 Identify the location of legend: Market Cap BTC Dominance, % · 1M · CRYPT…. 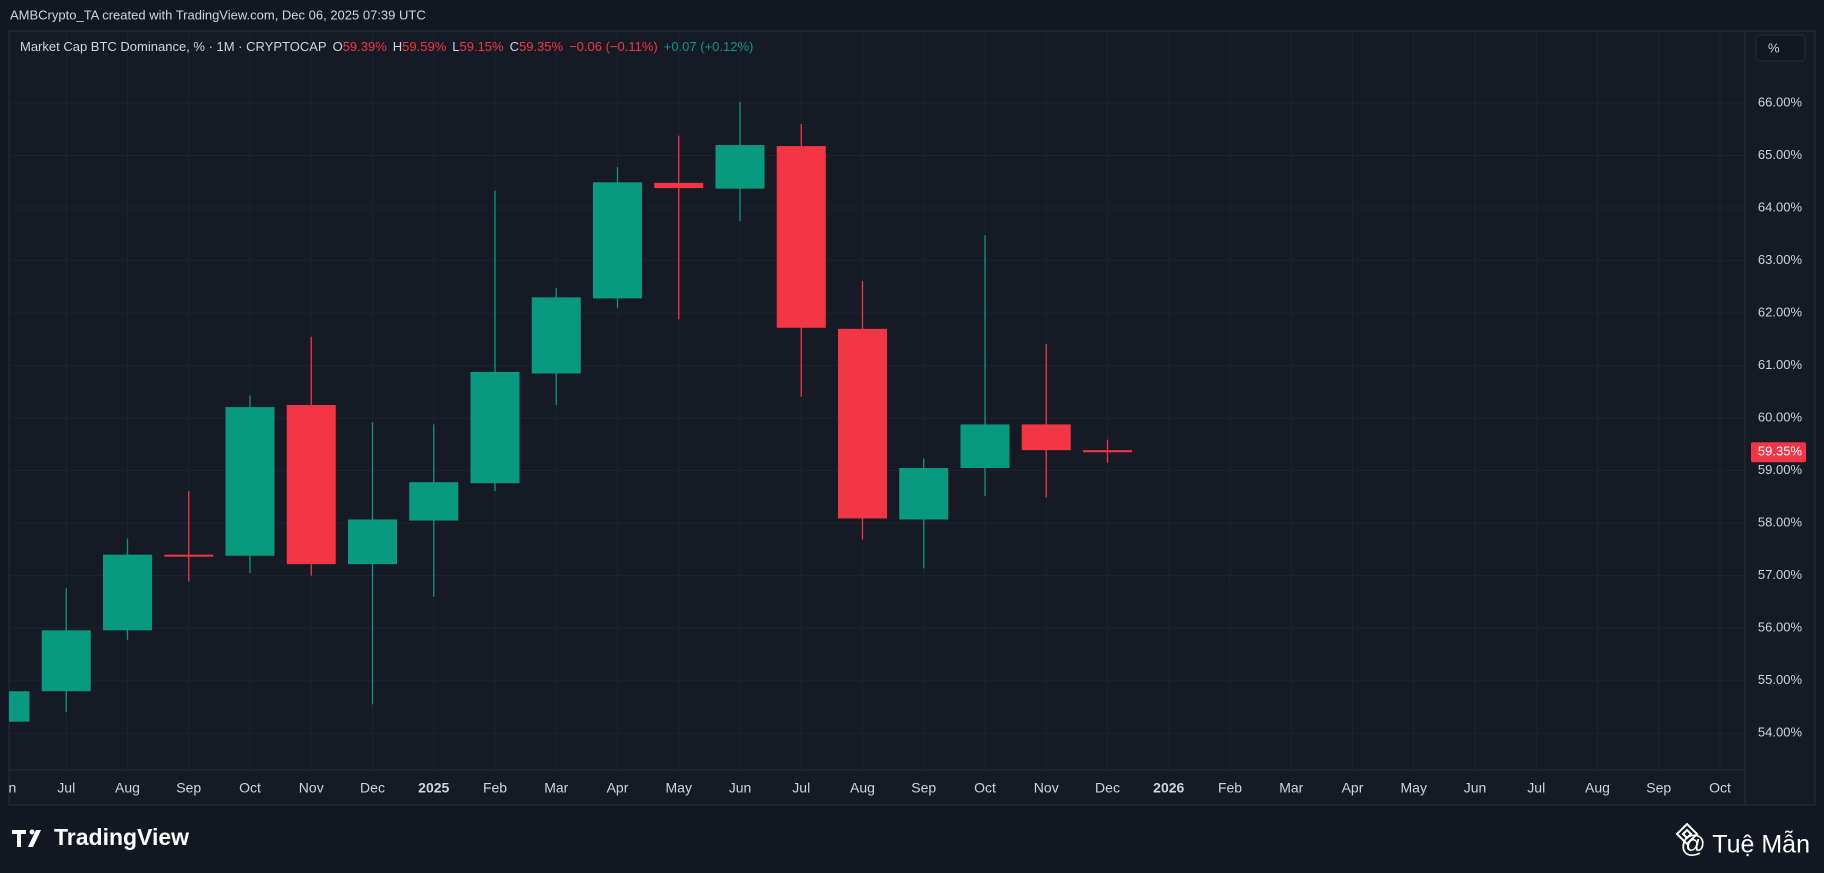
(386, 46).